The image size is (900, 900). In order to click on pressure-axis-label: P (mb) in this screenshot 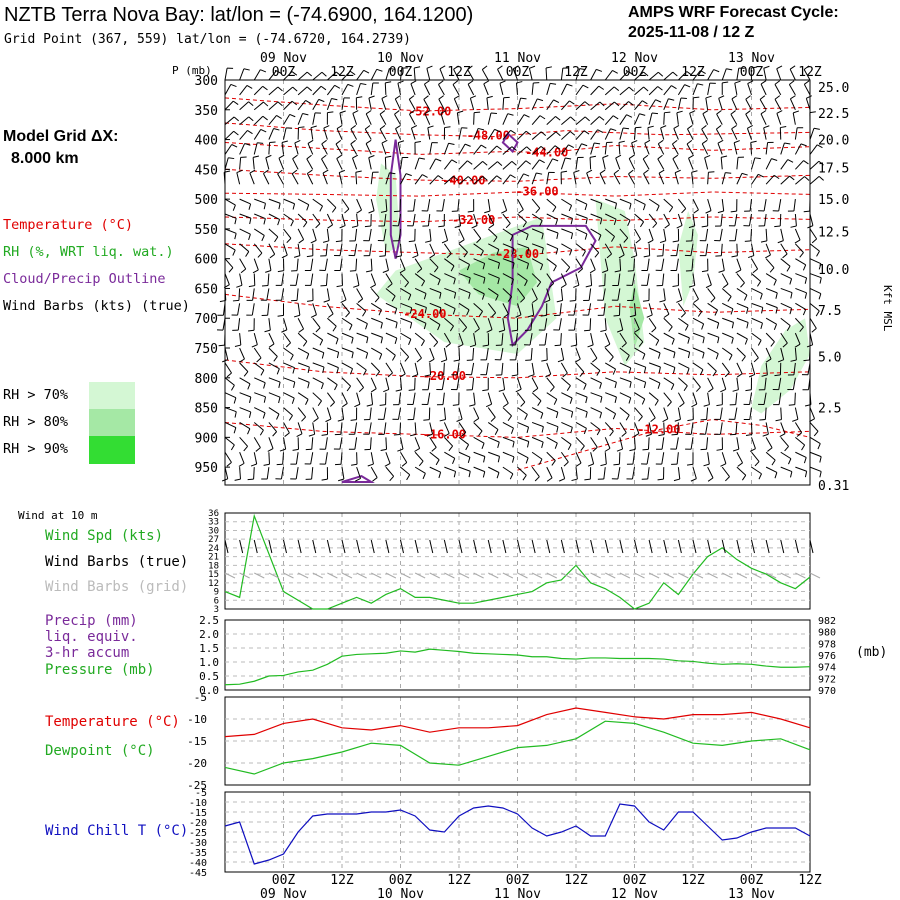, I will do `click(192, 70)`.